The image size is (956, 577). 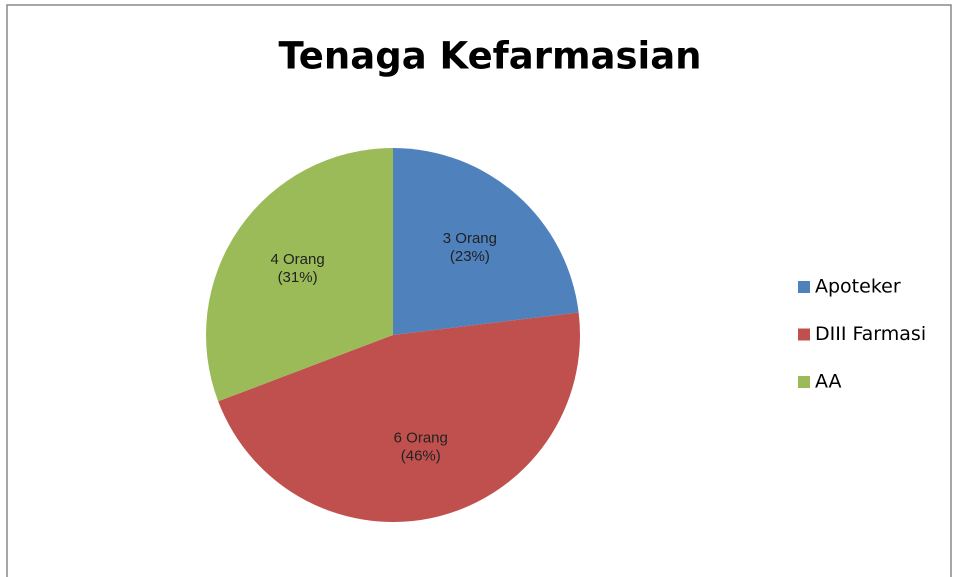 What do you see at coordinates (298, 277) in the screenshot?
I see `data-label: (31%)` at bounding box center [298, 277].